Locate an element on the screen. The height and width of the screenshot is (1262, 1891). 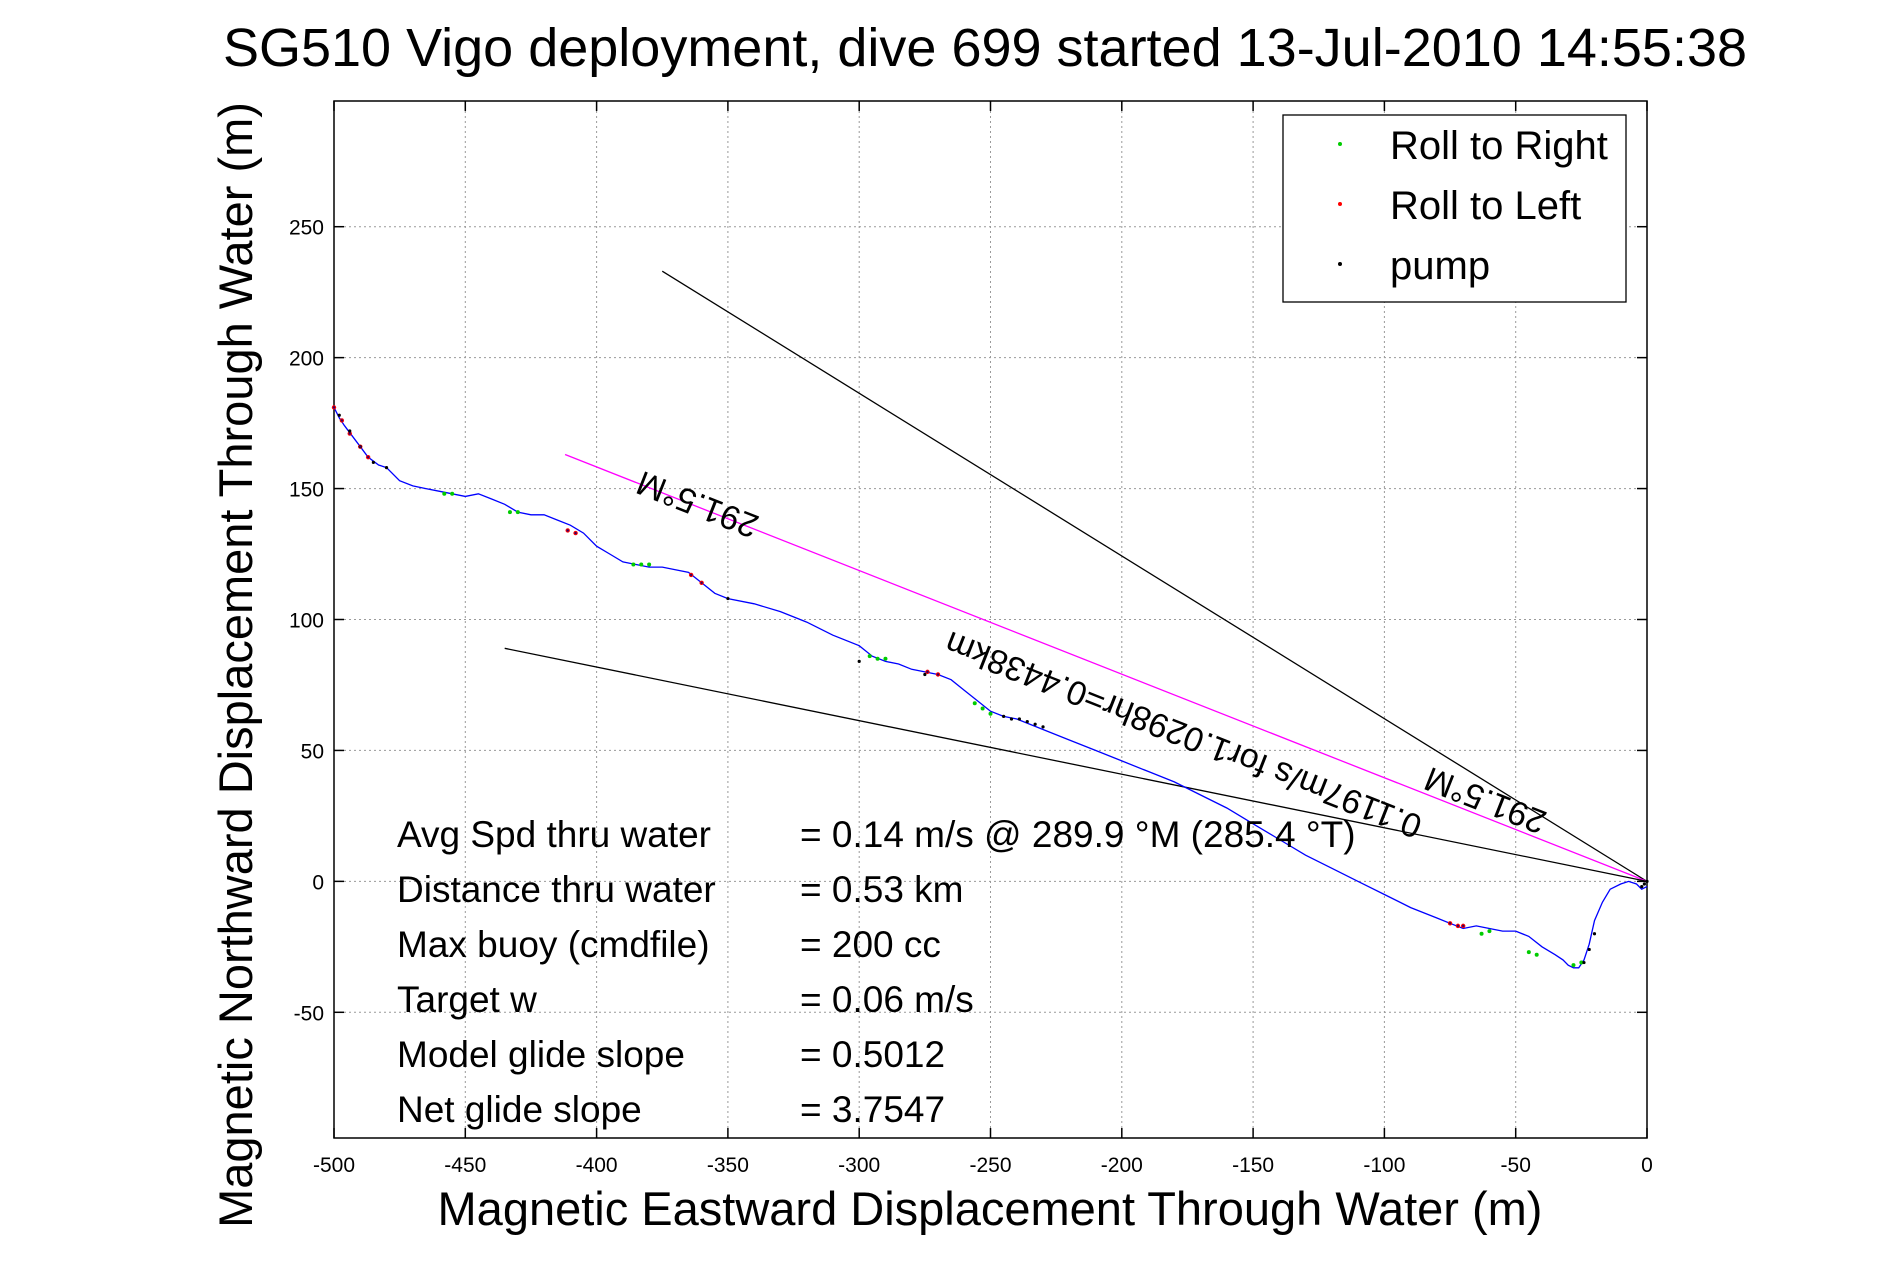
x-tick-label: -100 is located at coordinates (1384, 1165).